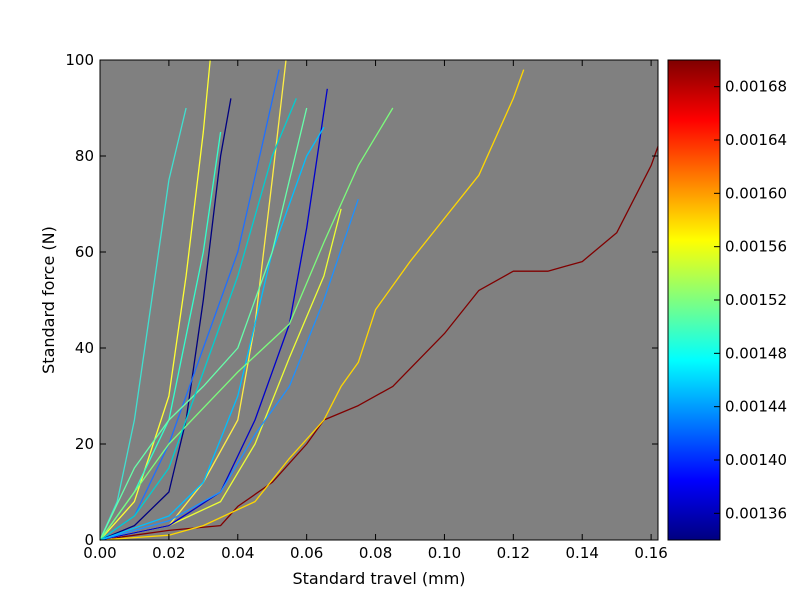 The image size is (800, 604). Describe the element at coordinates (582, 553) in the screenshot. I see `x-tick-label: 0.14` at that location.